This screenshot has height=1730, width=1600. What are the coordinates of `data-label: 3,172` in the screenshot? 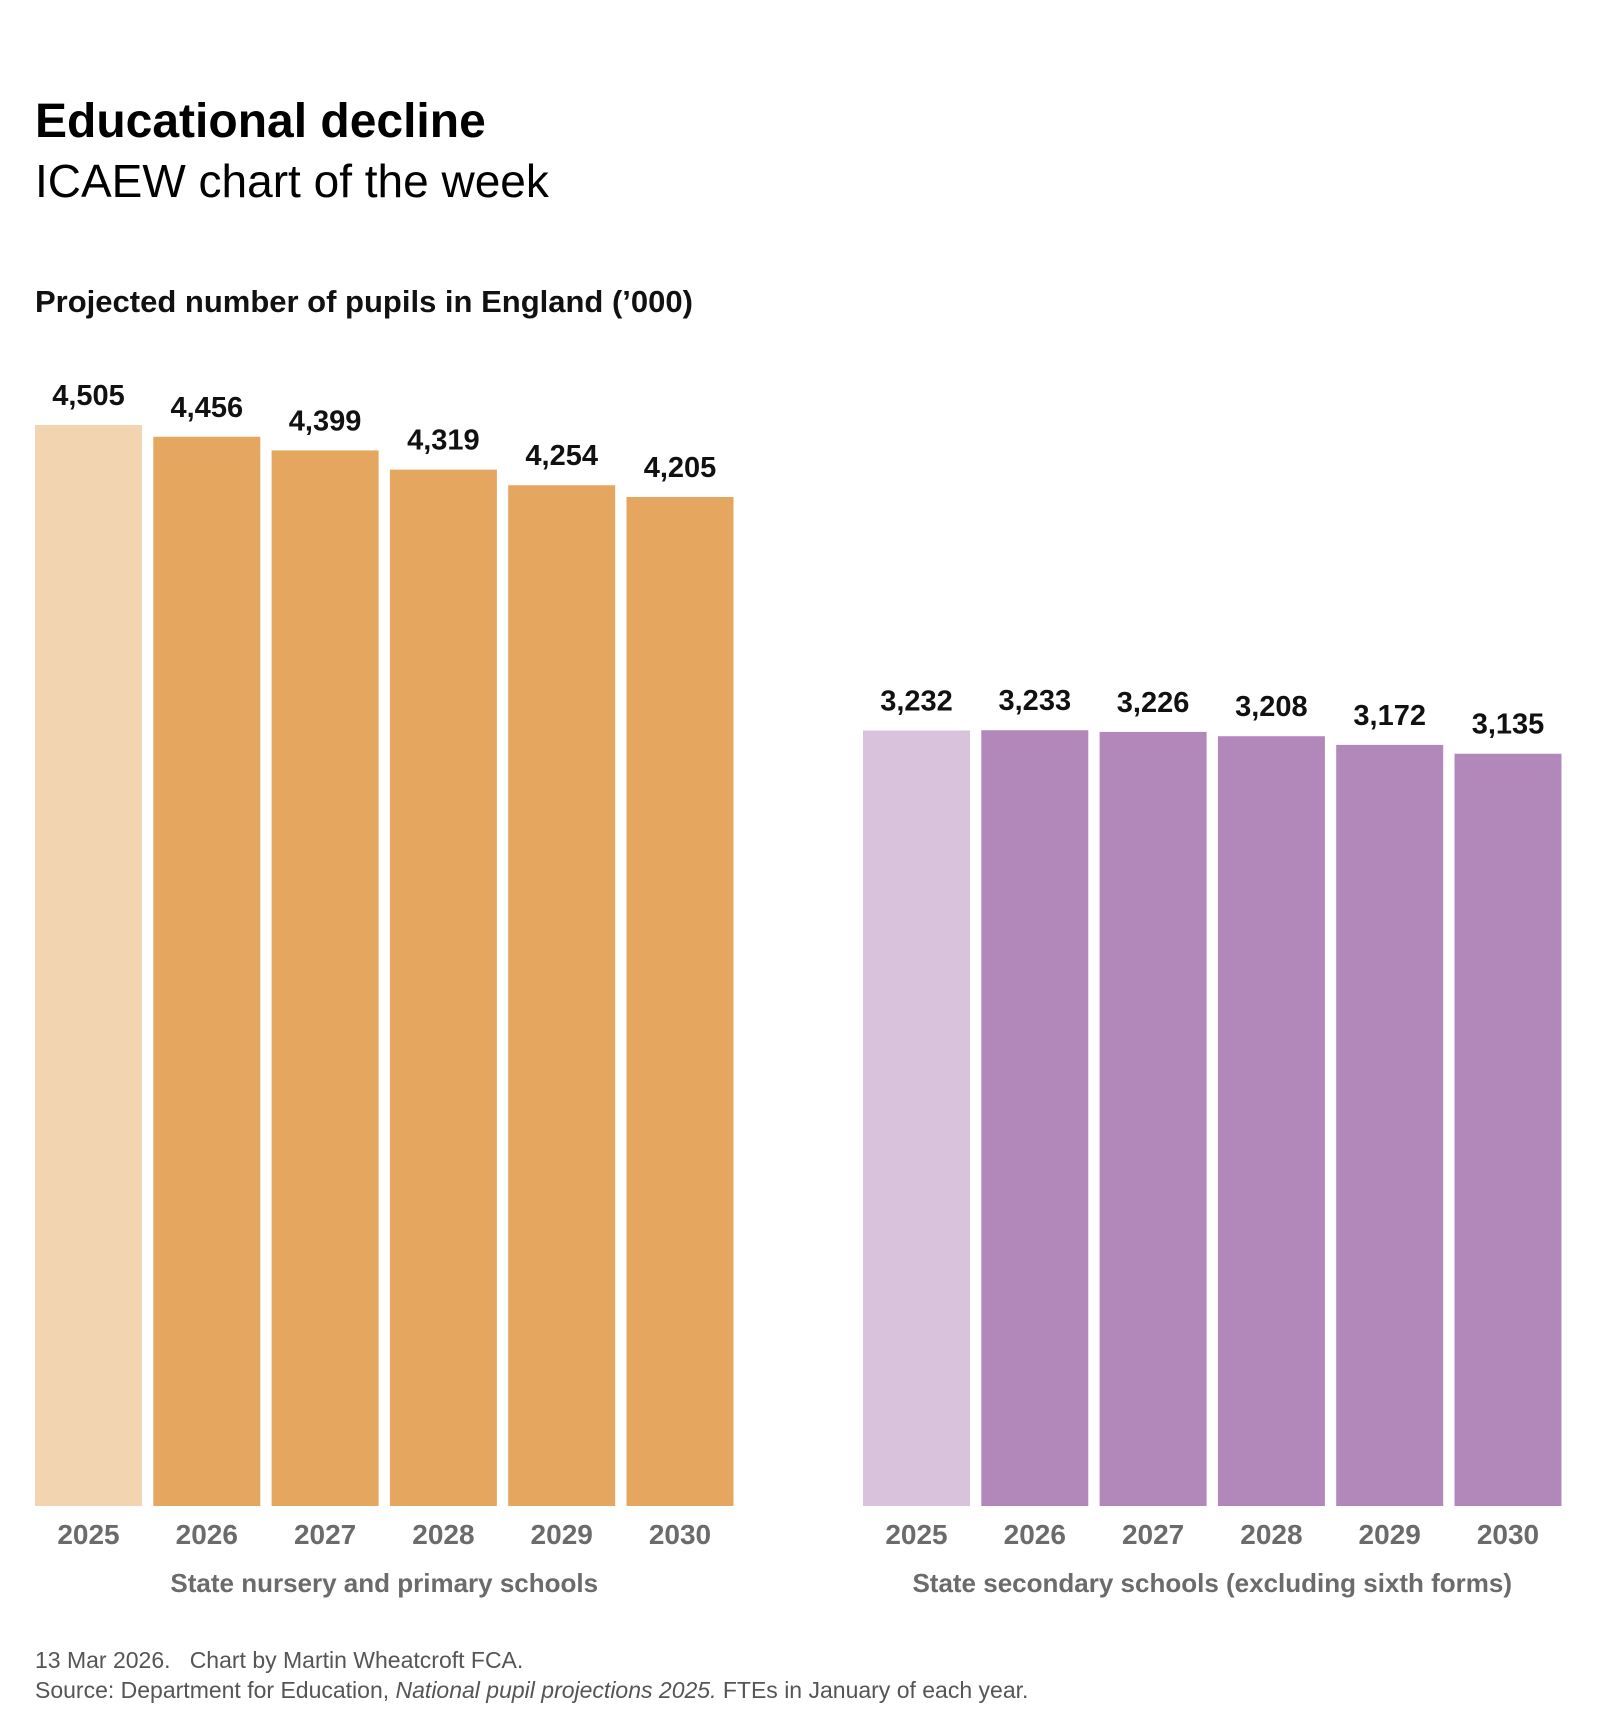 It's located at (1389, 716).